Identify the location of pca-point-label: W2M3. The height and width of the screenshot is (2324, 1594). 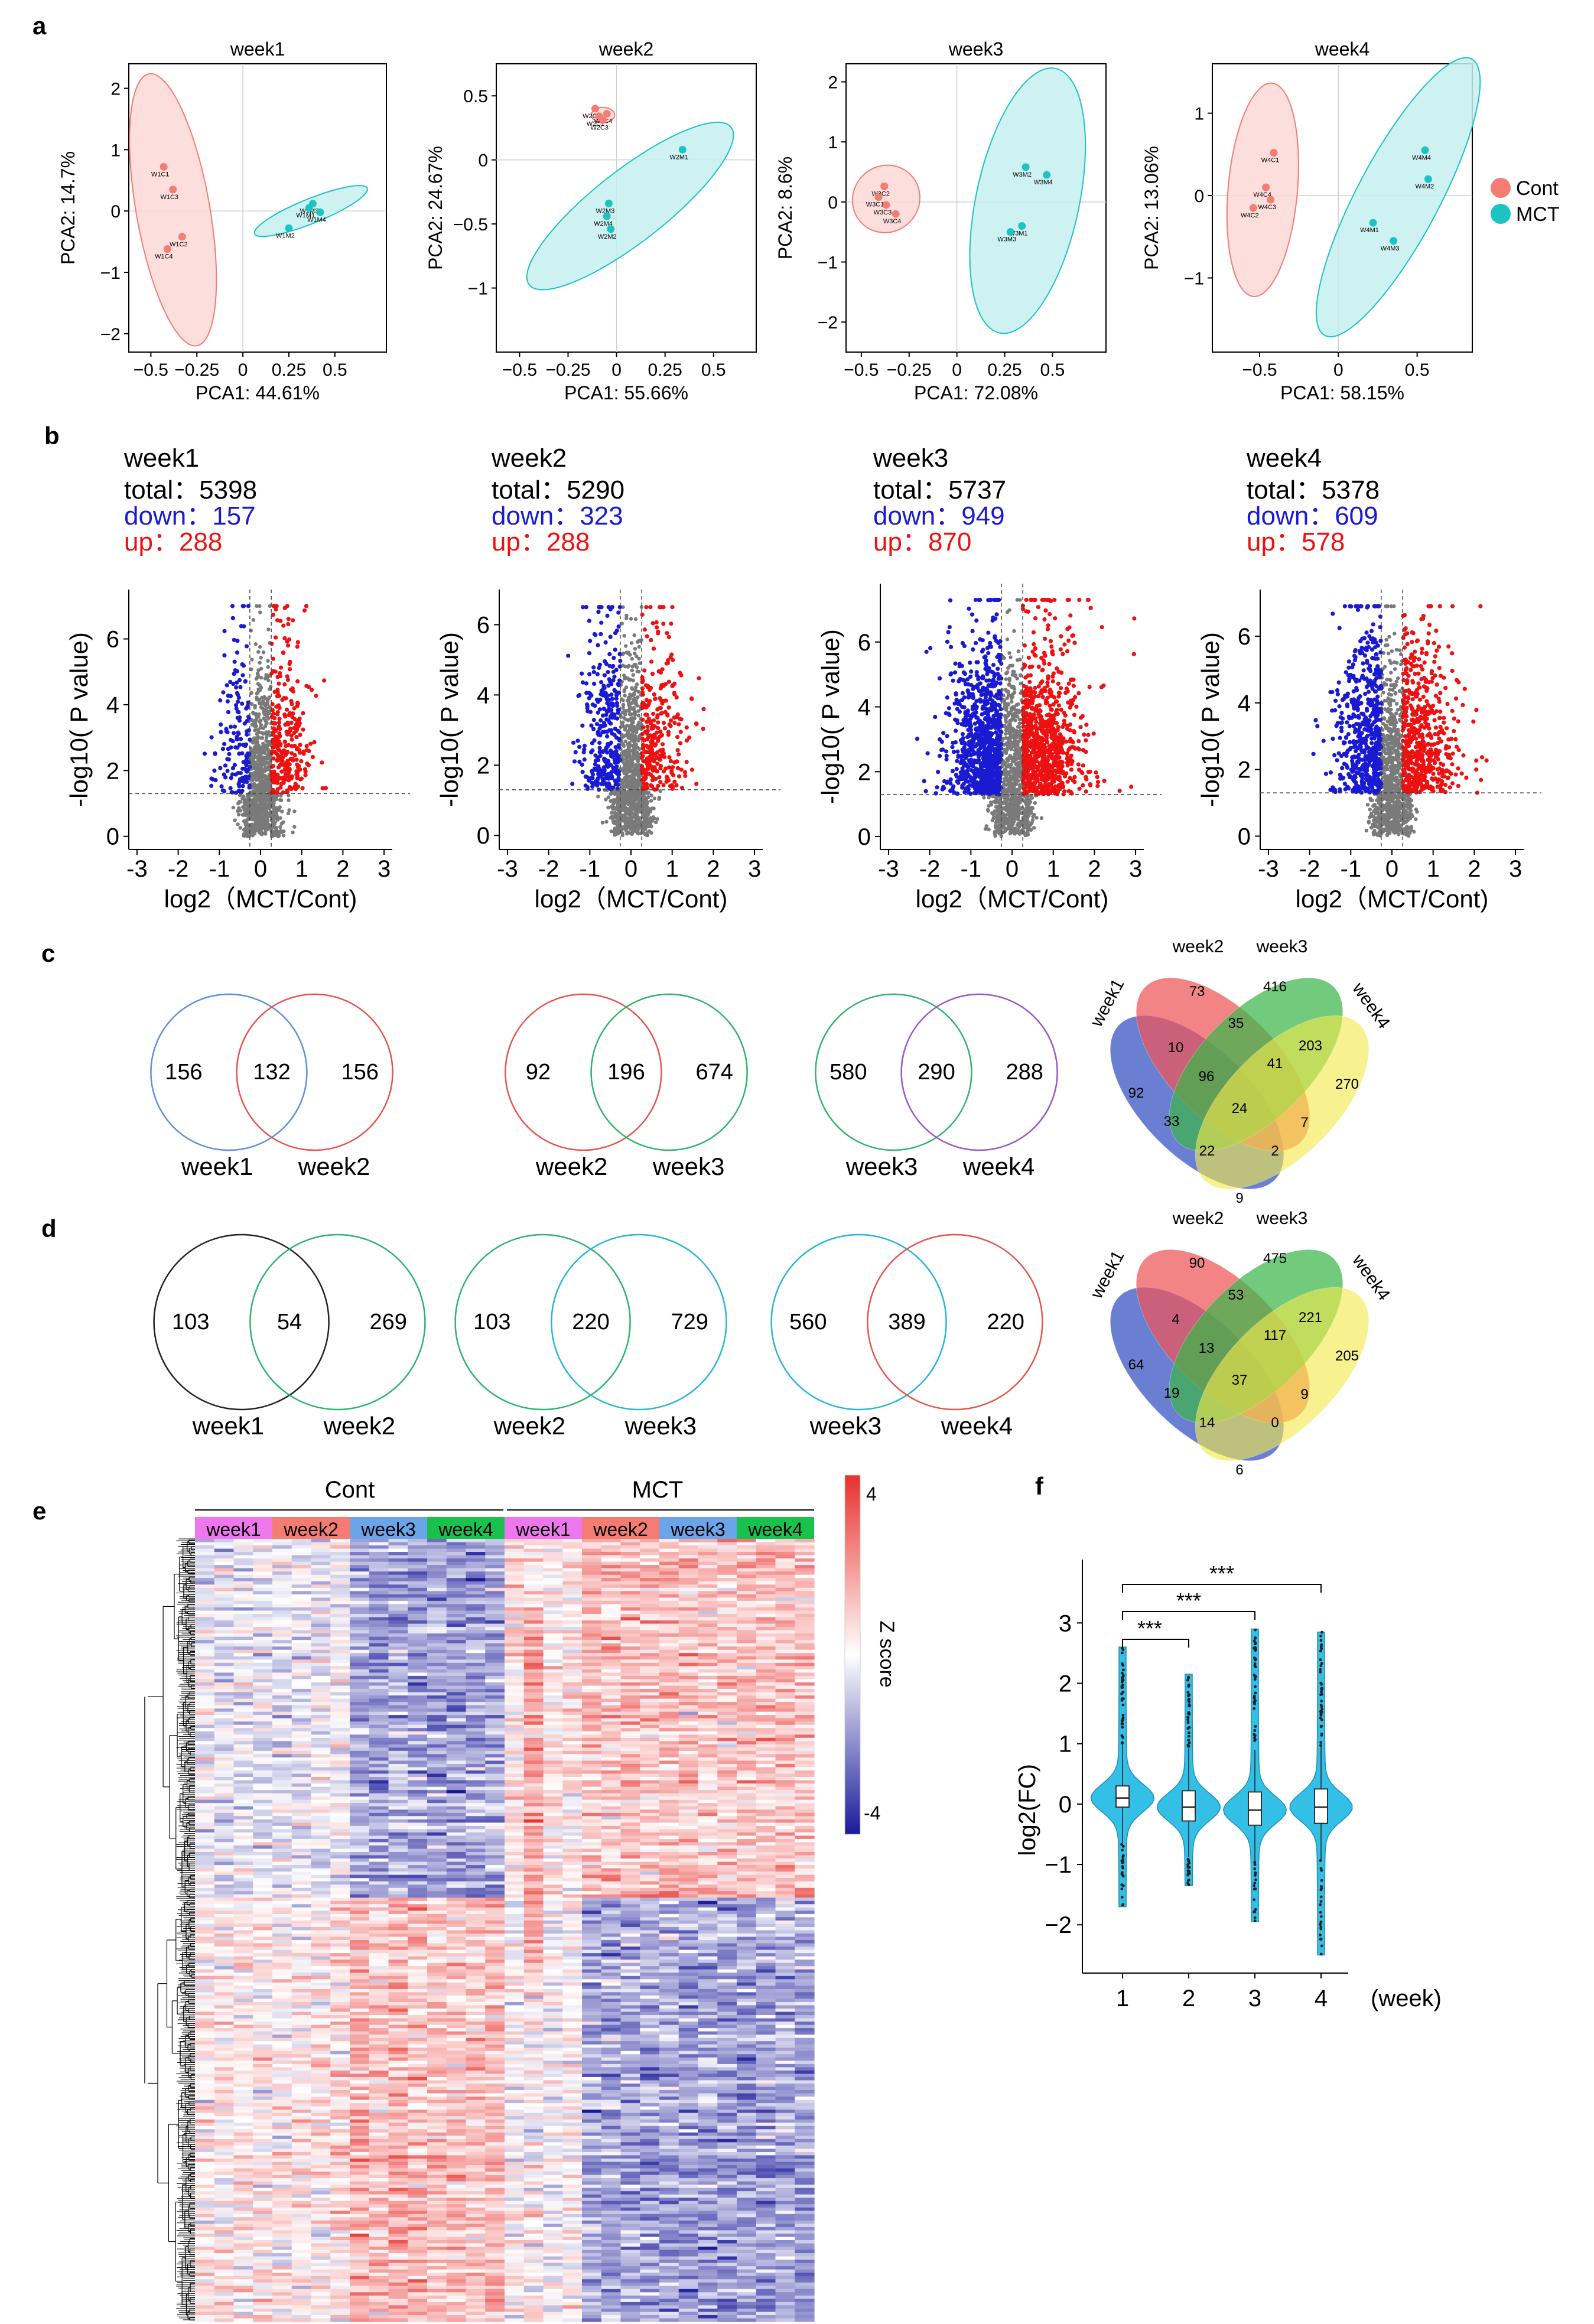
(605, 210).